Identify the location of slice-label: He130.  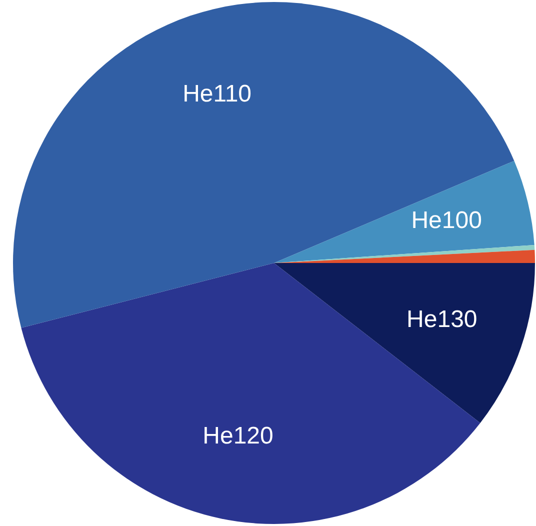
(442, 320).